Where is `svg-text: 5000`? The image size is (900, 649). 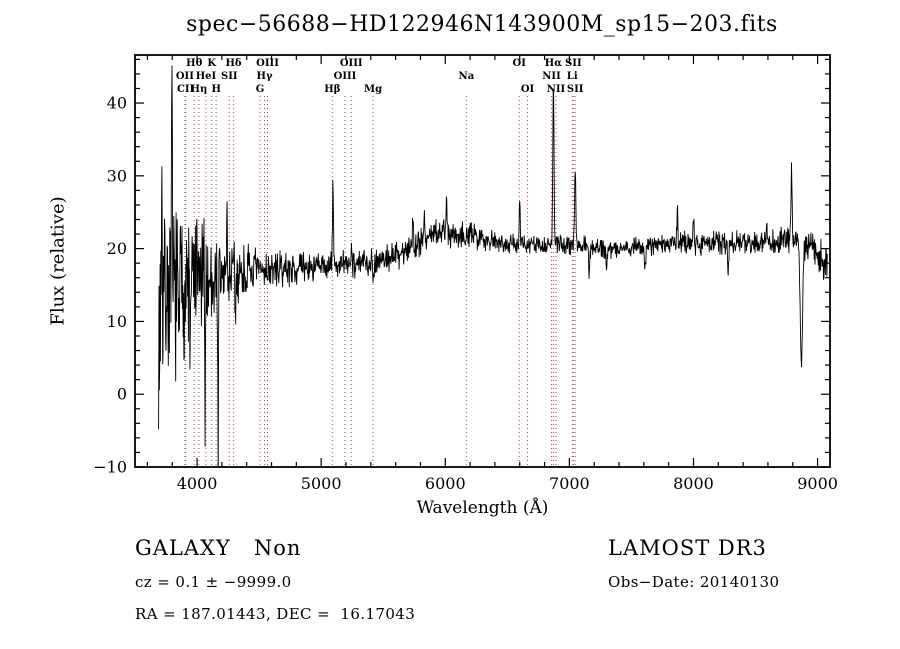
svg-text: 5000 is located at coordinates (321, 483).